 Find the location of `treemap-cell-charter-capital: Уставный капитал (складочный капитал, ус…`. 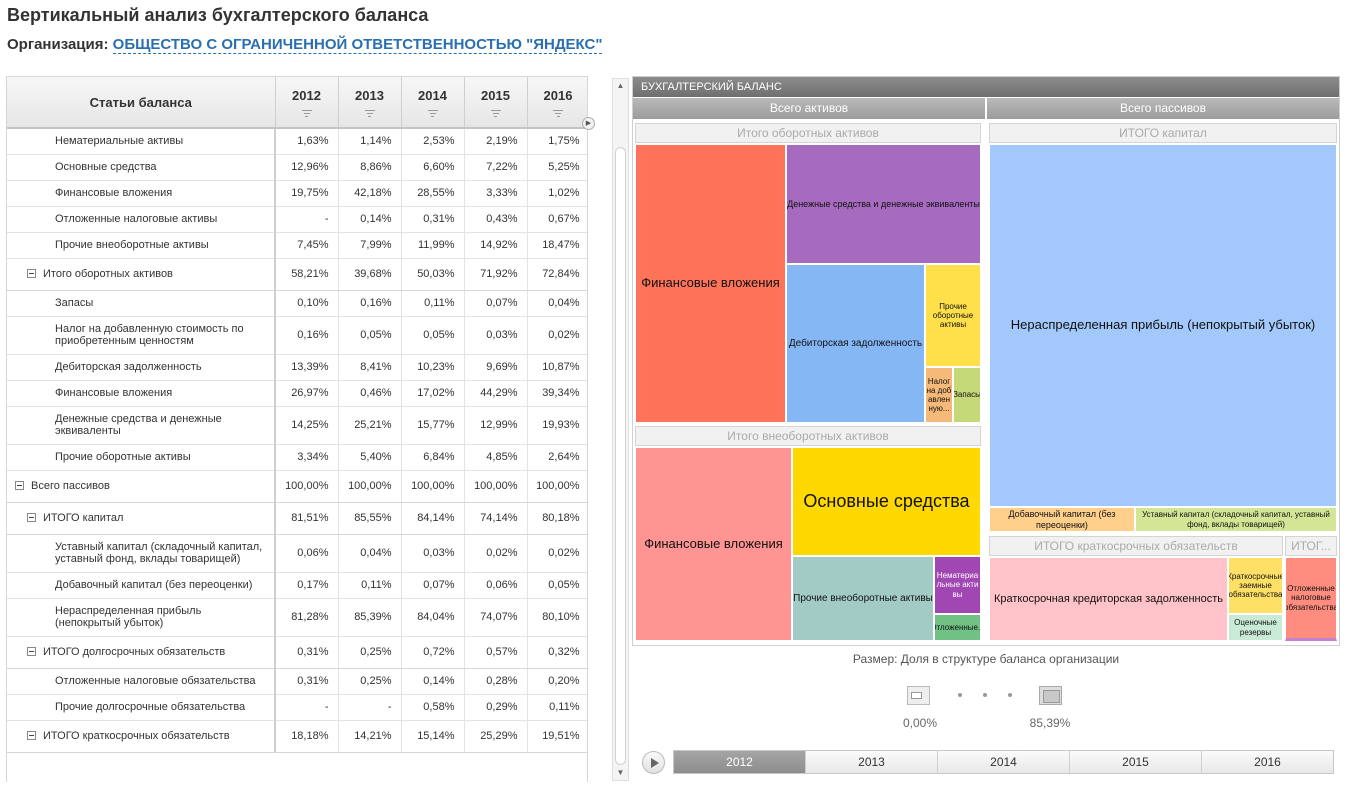

treemap-cell-charter-capital: Уставный капитал (складочный капитал, ус… is located at coordinates (1236, 519).